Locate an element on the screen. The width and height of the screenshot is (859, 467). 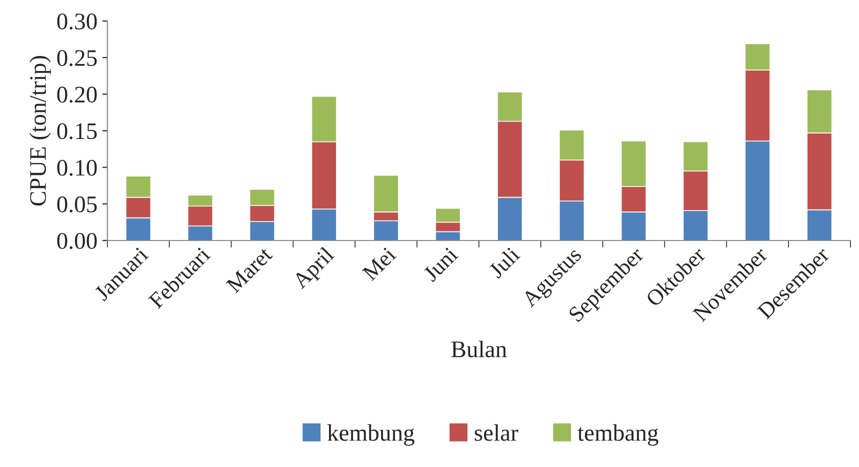
y-tick-label: 0.20 is located at coordinates (77, 94).